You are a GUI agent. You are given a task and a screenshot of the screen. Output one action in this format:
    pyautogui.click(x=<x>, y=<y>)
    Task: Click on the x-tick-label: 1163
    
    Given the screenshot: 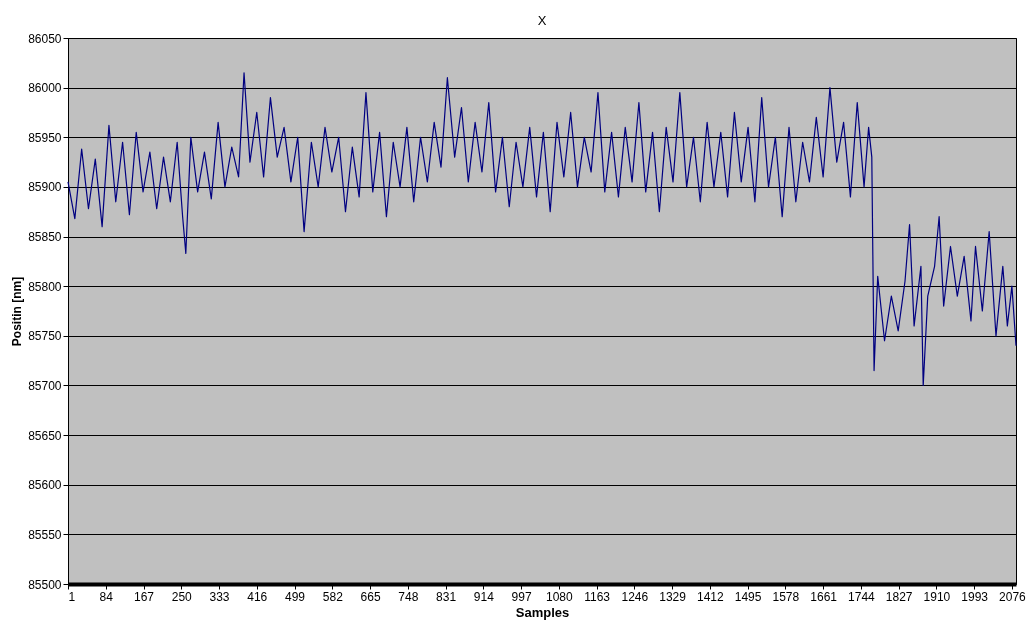 What is the action you would take?
    pyautogui.click(x=597, y=596)
    